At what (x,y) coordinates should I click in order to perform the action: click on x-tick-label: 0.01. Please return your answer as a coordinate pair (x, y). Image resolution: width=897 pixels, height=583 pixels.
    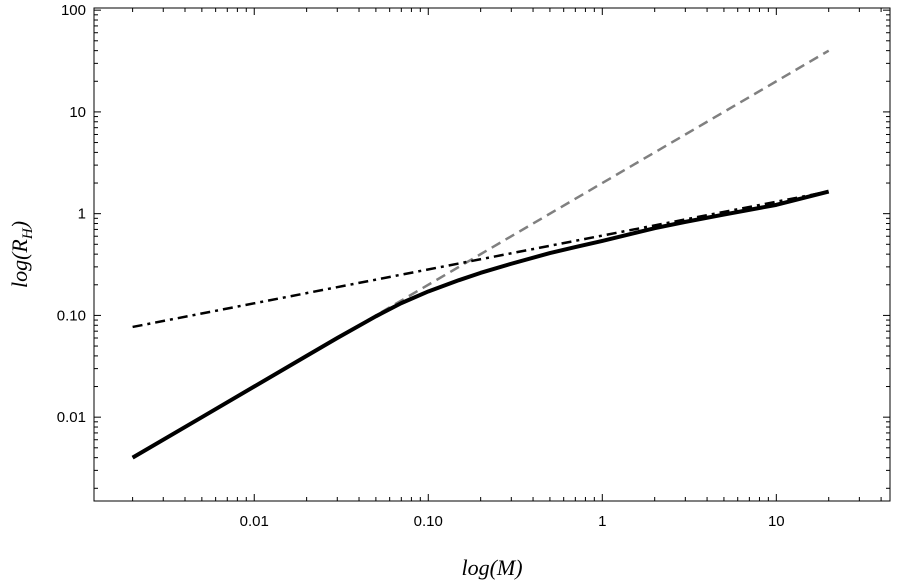
    Looking at the image, I should click on (254, 521).